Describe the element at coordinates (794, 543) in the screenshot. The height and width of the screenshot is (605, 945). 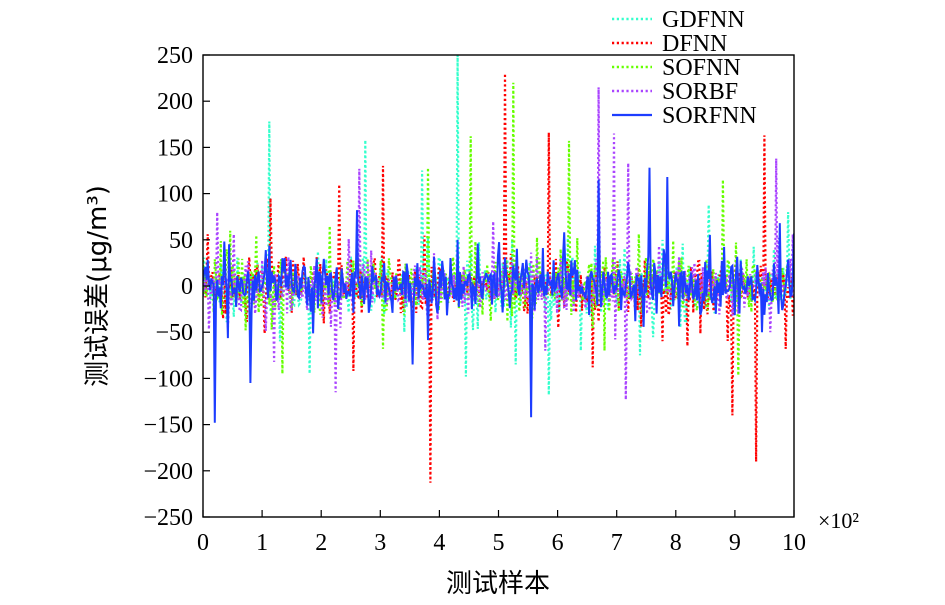
I see `x-tick-label: 10` at that location.